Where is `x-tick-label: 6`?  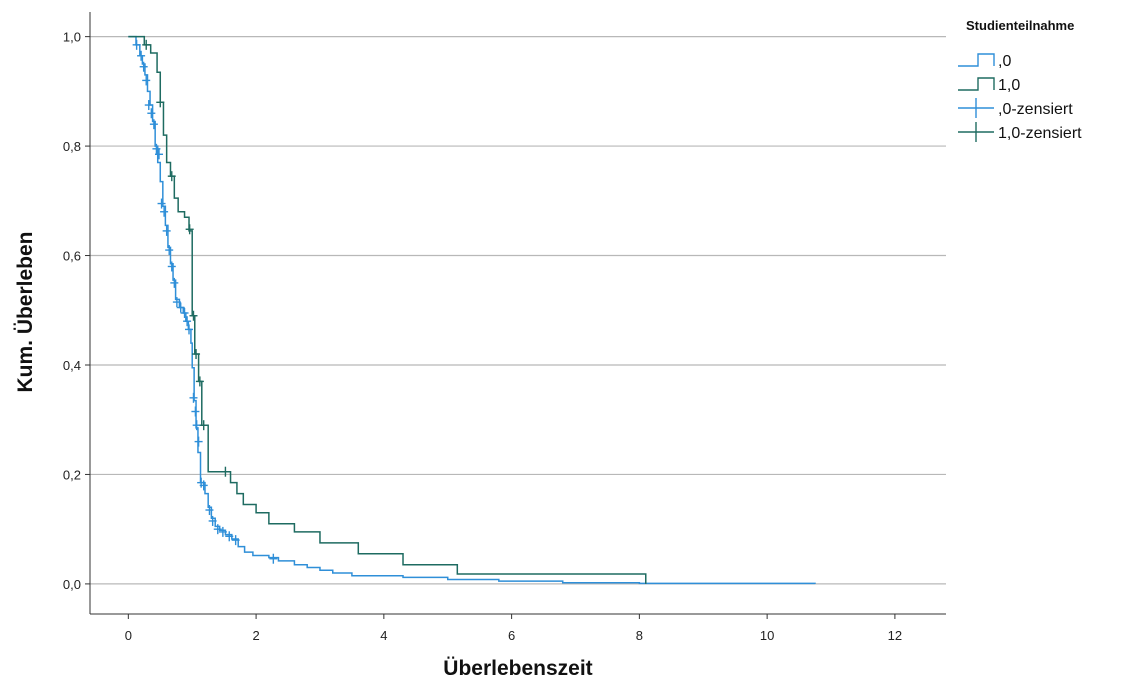 x-tick-label: 6 is located at coordinates (511, 635).